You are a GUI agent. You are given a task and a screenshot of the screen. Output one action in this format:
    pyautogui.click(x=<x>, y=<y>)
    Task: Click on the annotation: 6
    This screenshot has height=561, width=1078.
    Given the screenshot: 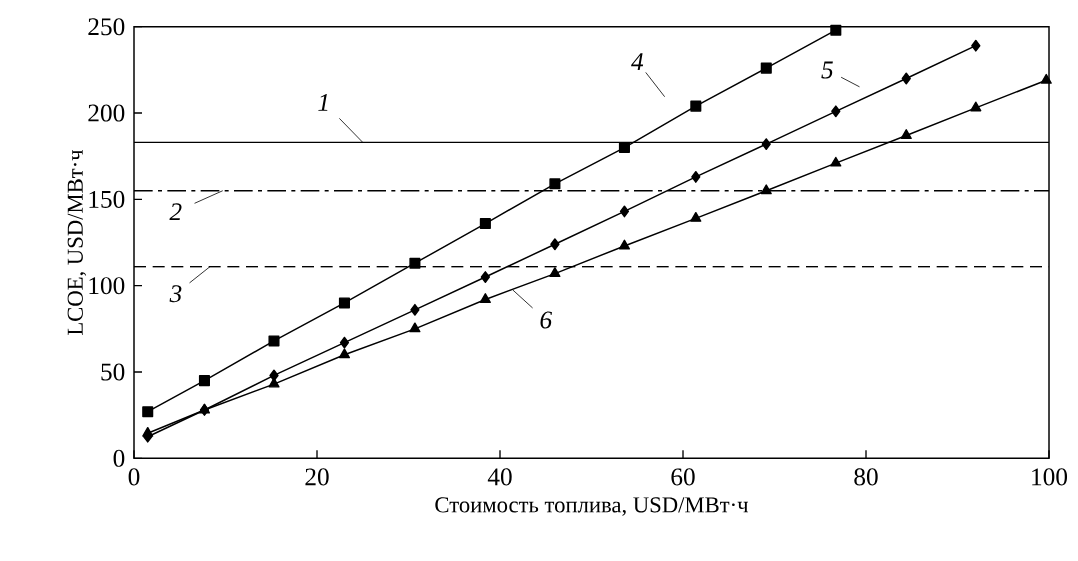 What is the action you would take?
    pyautogui.click(x=546, y=320)
    